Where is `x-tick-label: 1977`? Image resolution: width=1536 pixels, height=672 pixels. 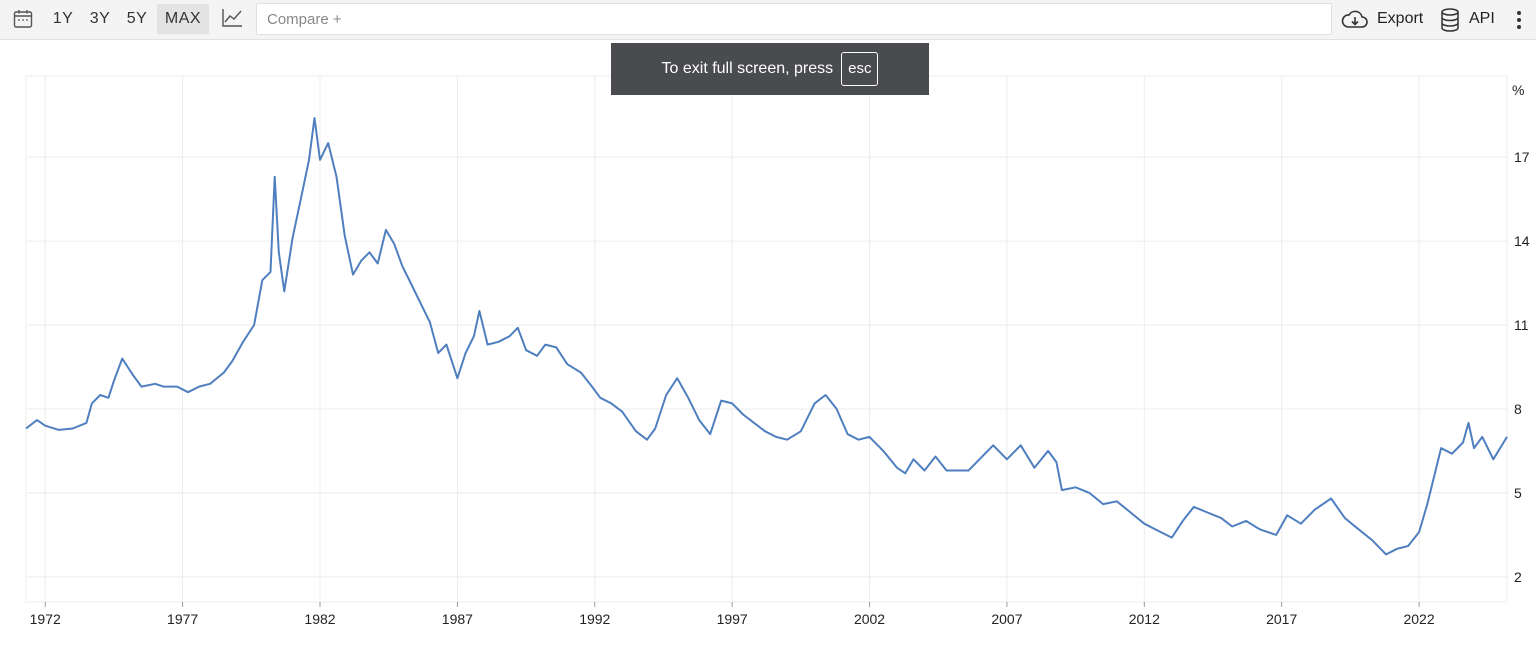
x-tick-label: 1977 is located at coordinates (182, 619).